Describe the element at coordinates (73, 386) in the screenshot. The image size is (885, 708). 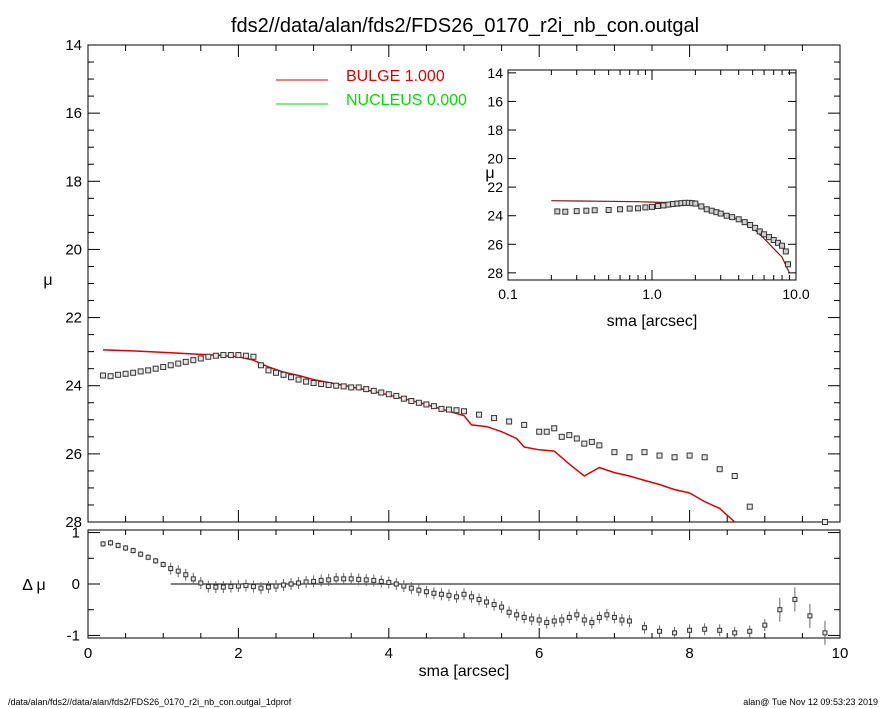
I see `main-y-tick-label-5: 24` at that location.